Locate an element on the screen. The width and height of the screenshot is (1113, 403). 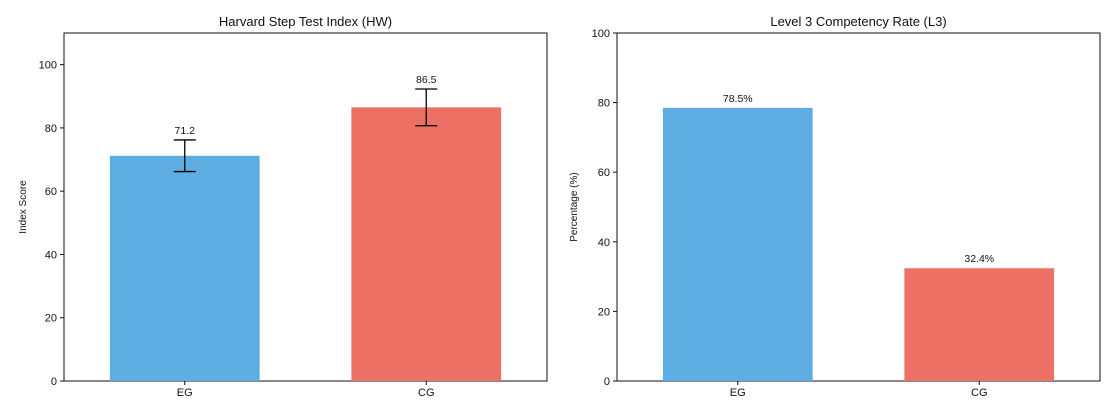
data-label: 32.4% is located at coordinates (979, 259).